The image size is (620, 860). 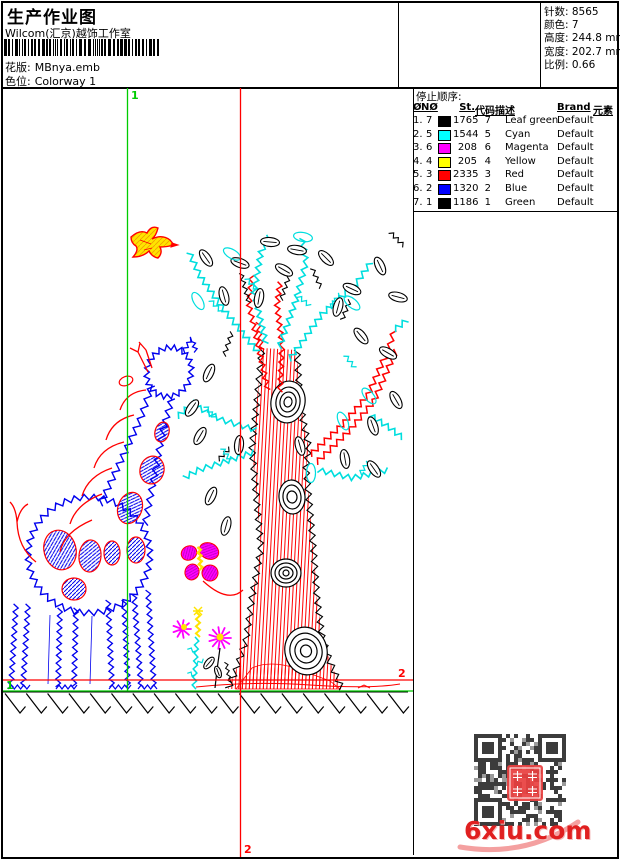 I want to click on seq-number: 4., so click(x=418, y=161).